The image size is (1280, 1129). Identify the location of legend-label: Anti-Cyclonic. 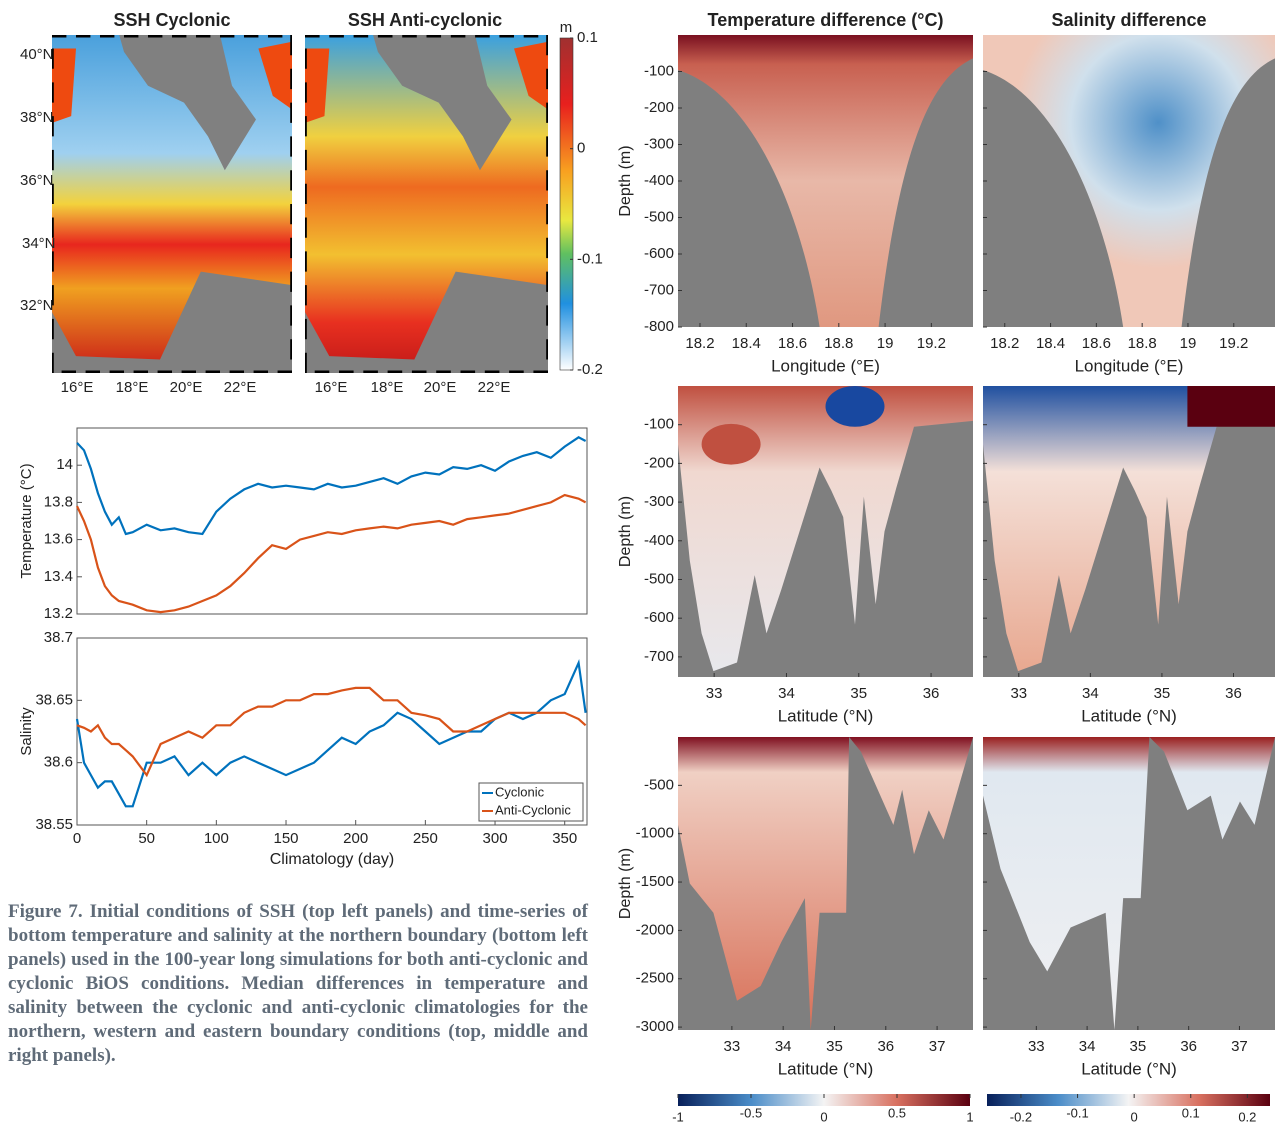
(533, 809).